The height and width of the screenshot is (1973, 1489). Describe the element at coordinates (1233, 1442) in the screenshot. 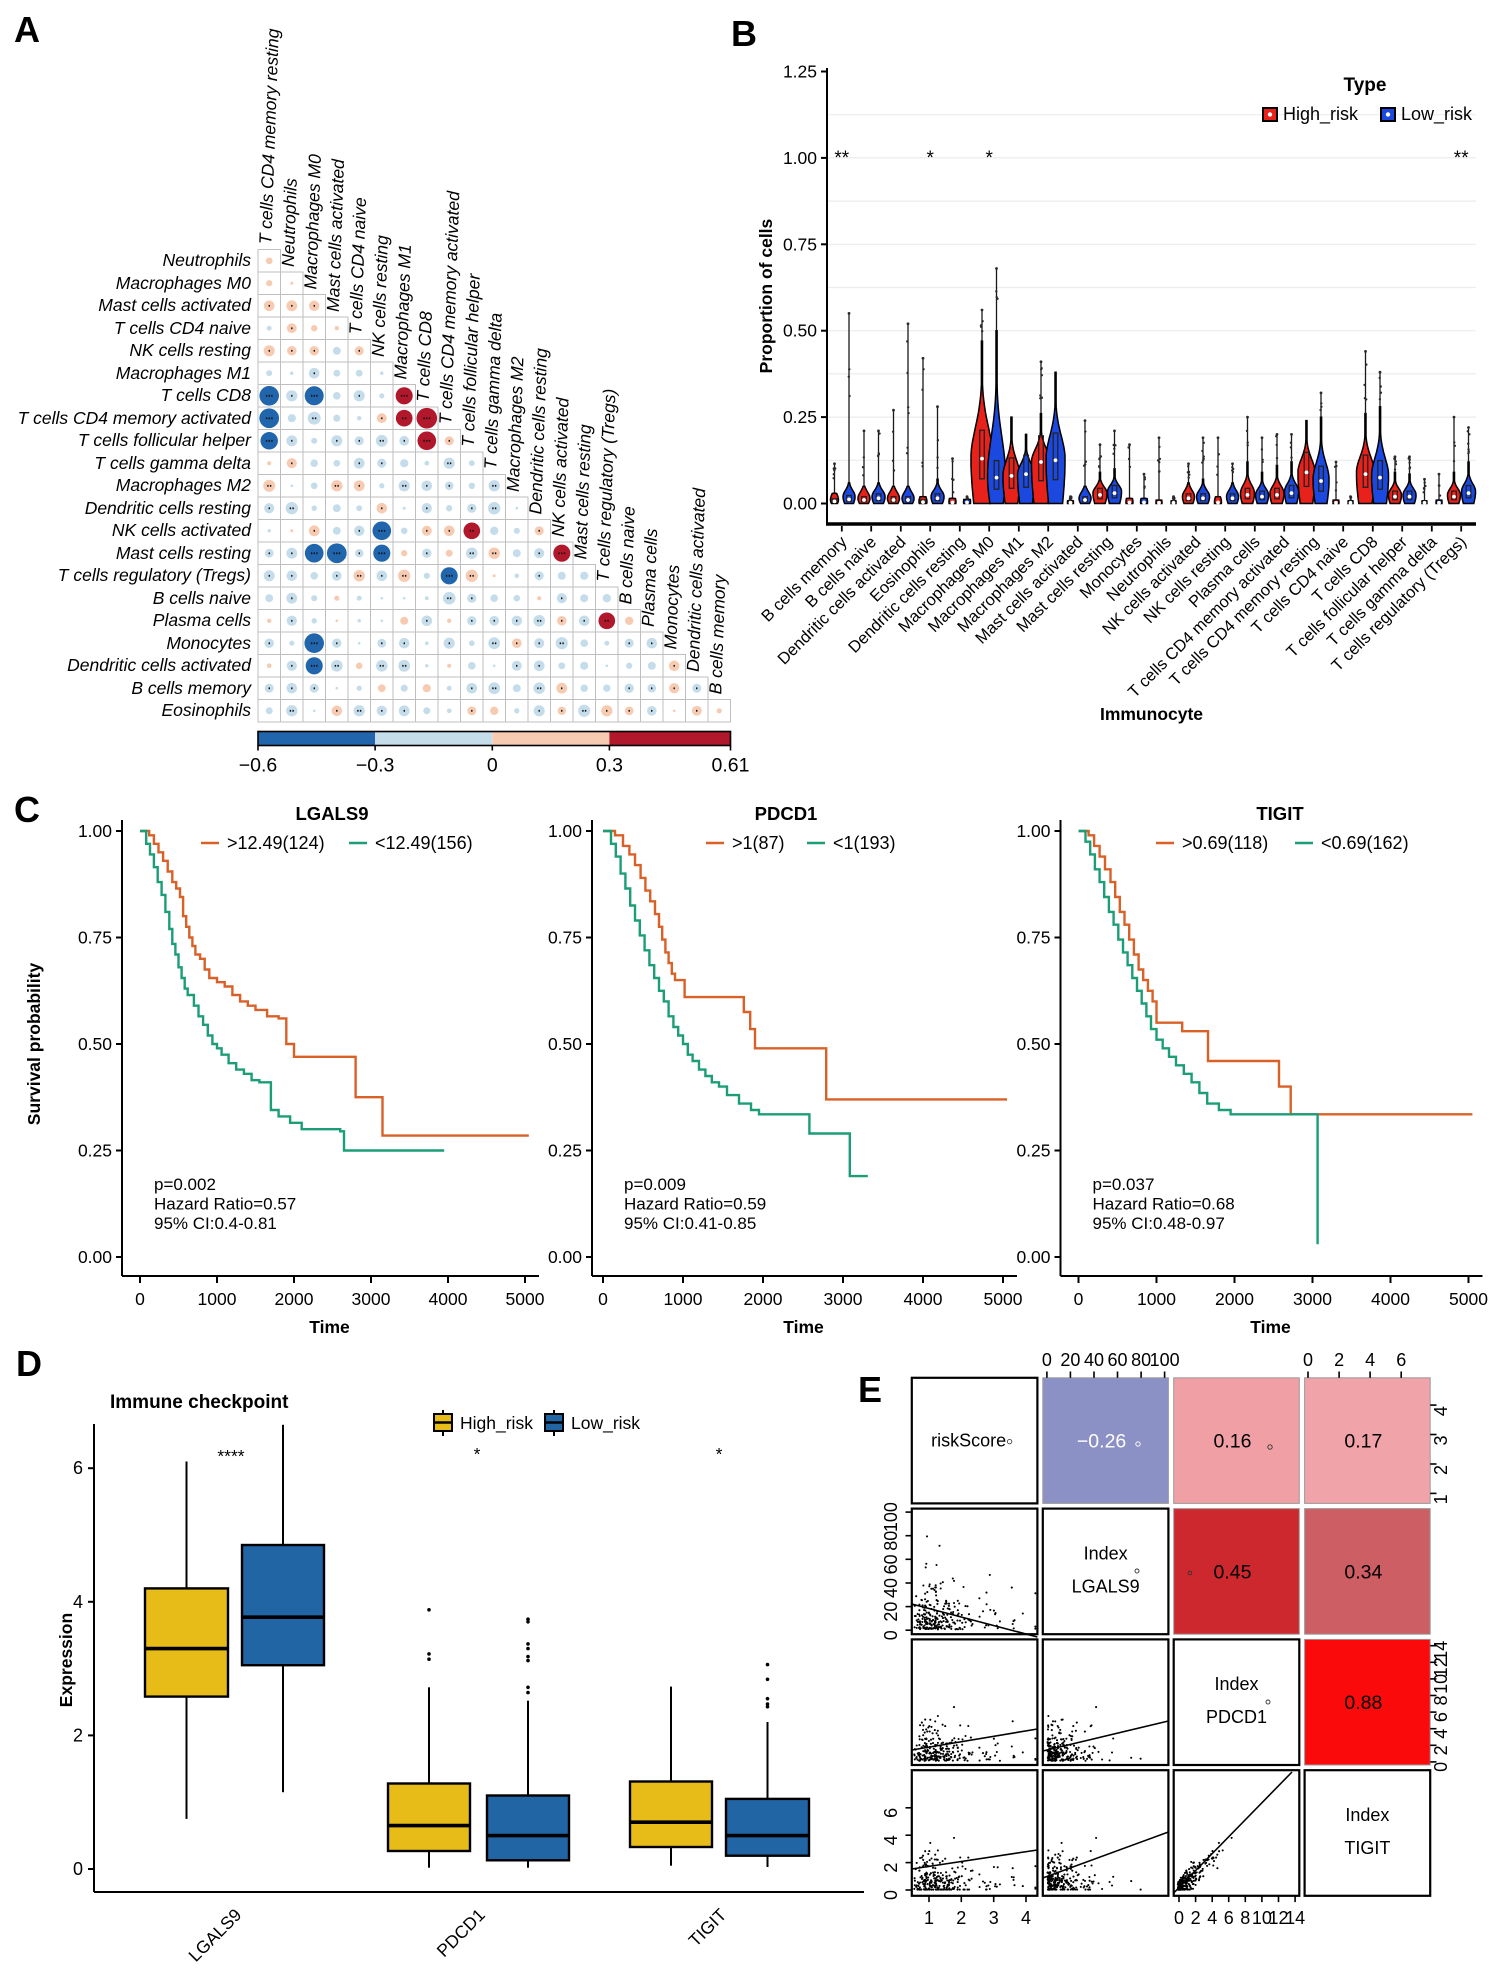

I see `svg-text: 0.16` at that location.